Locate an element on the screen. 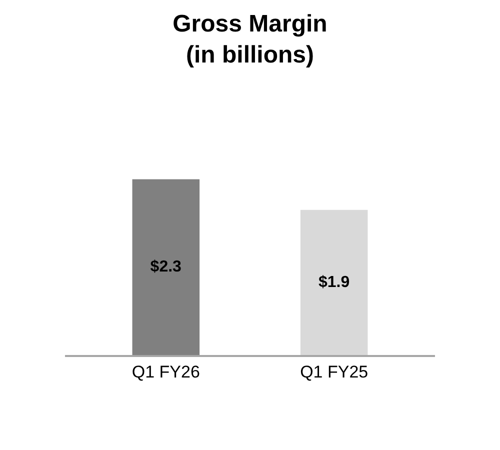  data-label: $1.9 is located at coordinates (334, 282).